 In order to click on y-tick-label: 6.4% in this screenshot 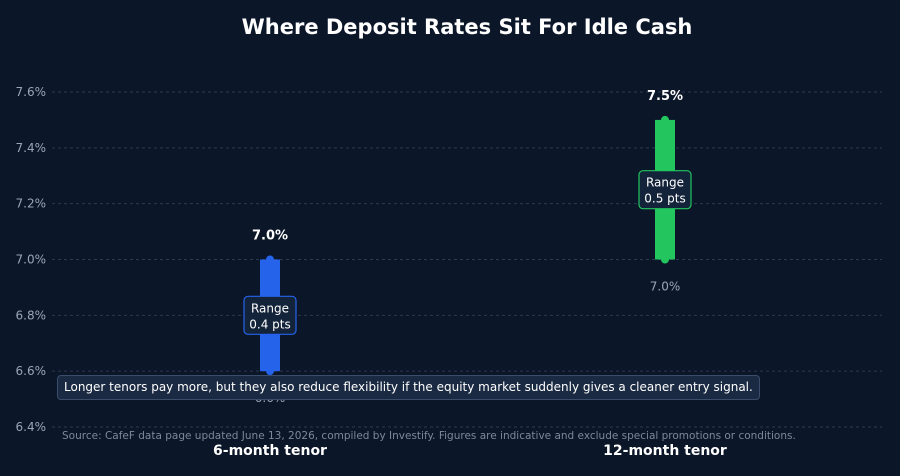, I will do `click(31, 427)`.